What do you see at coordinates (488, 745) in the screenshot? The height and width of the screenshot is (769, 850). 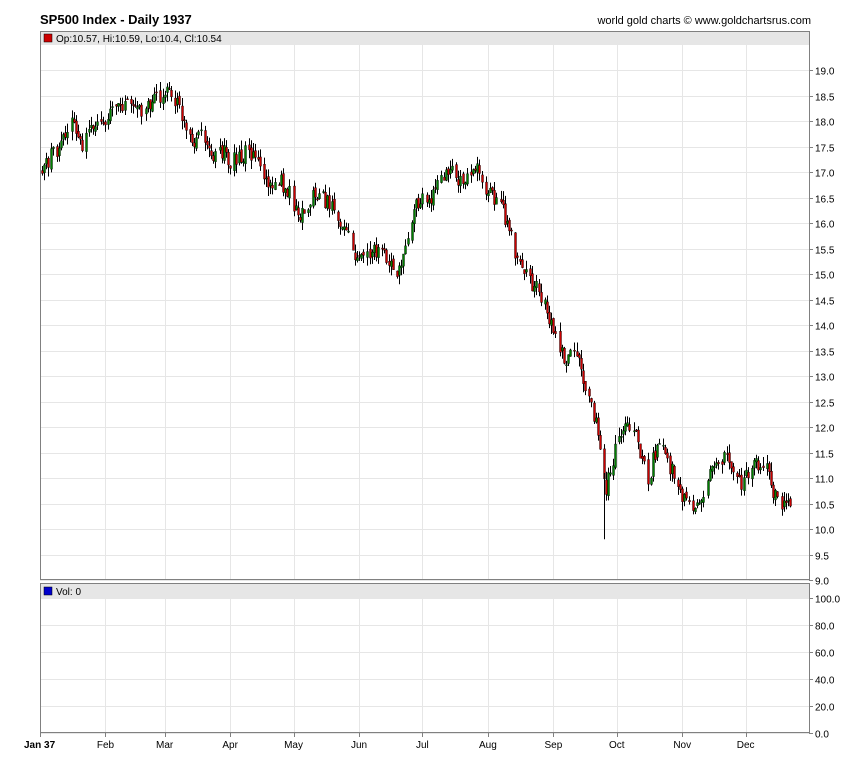 I see `x-tick-label: Aug` at bounding box center [488, 745].